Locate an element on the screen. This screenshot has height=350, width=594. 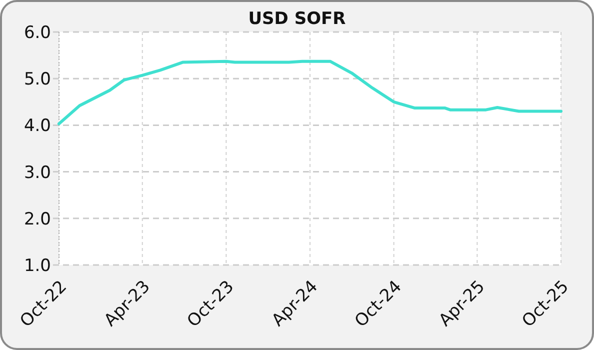
y-tick-label: 3.0 is located at coordinates (37, 172).